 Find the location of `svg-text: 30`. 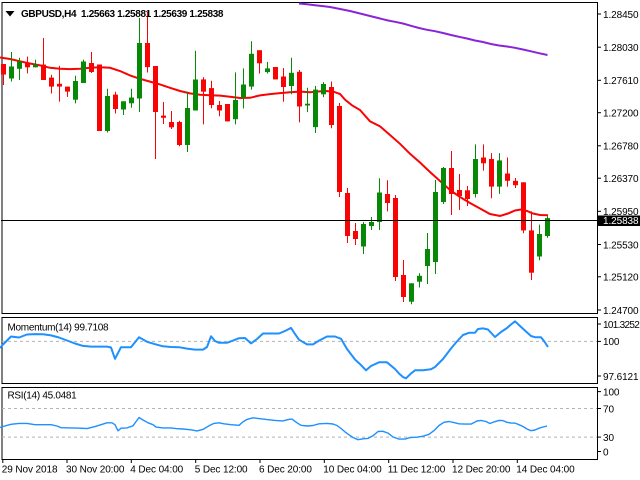

svg-text: 30 is located at coordinates (608, 438).